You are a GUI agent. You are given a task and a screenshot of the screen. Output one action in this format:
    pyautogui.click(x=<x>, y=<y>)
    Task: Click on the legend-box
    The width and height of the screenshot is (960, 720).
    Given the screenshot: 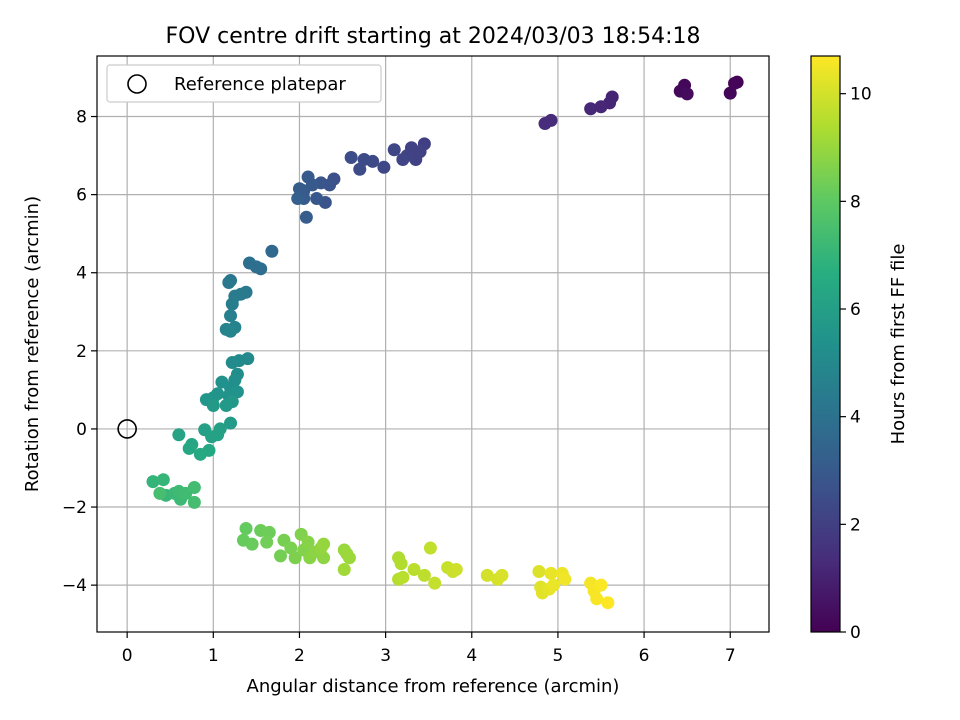 What is the action you would take?
    pyautogui.click(x=244, y=83)
    